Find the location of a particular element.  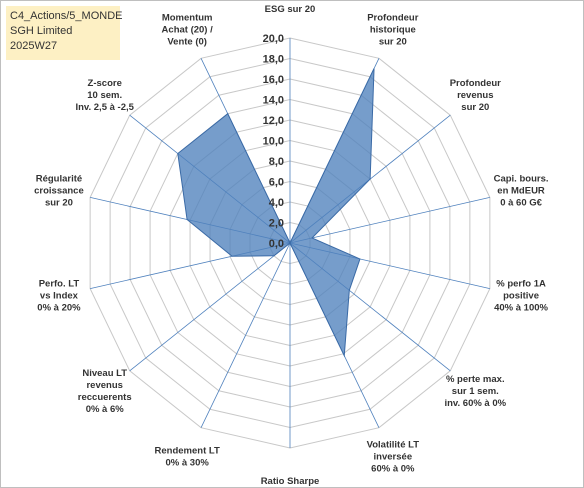

axis-label: Perfo. LT vs Index 0% à 20% is located at coordinates (59, 296).